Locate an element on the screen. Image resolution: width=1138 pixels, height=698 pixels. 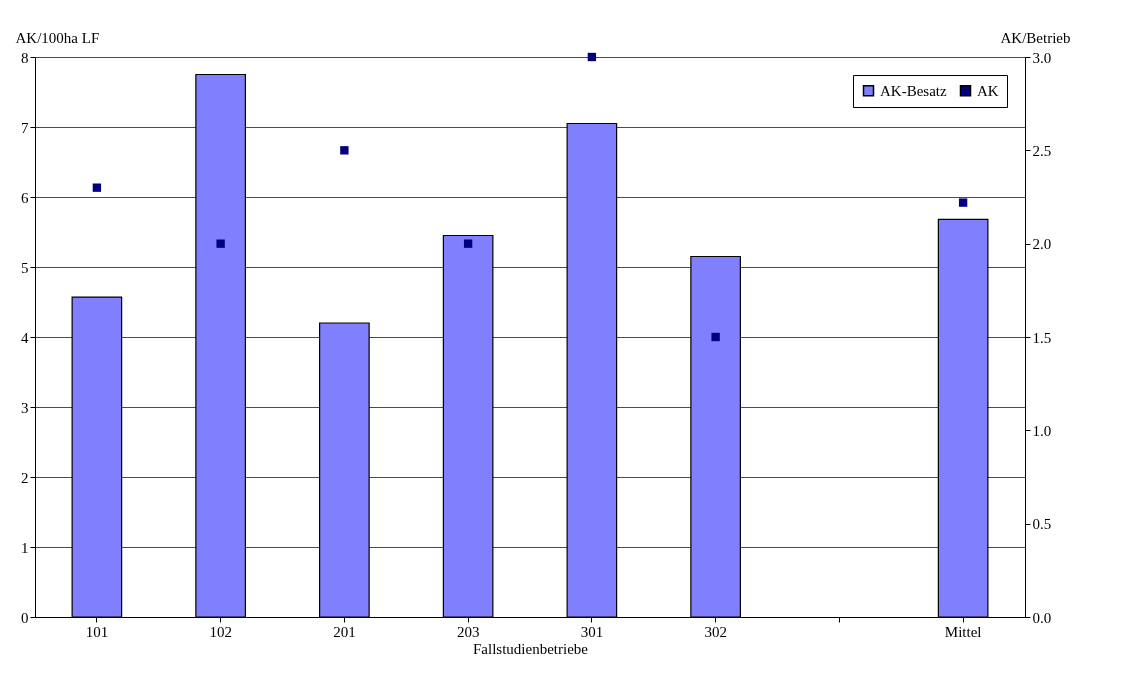
x-tick-label: 301 is located at coordinates (592, 631).